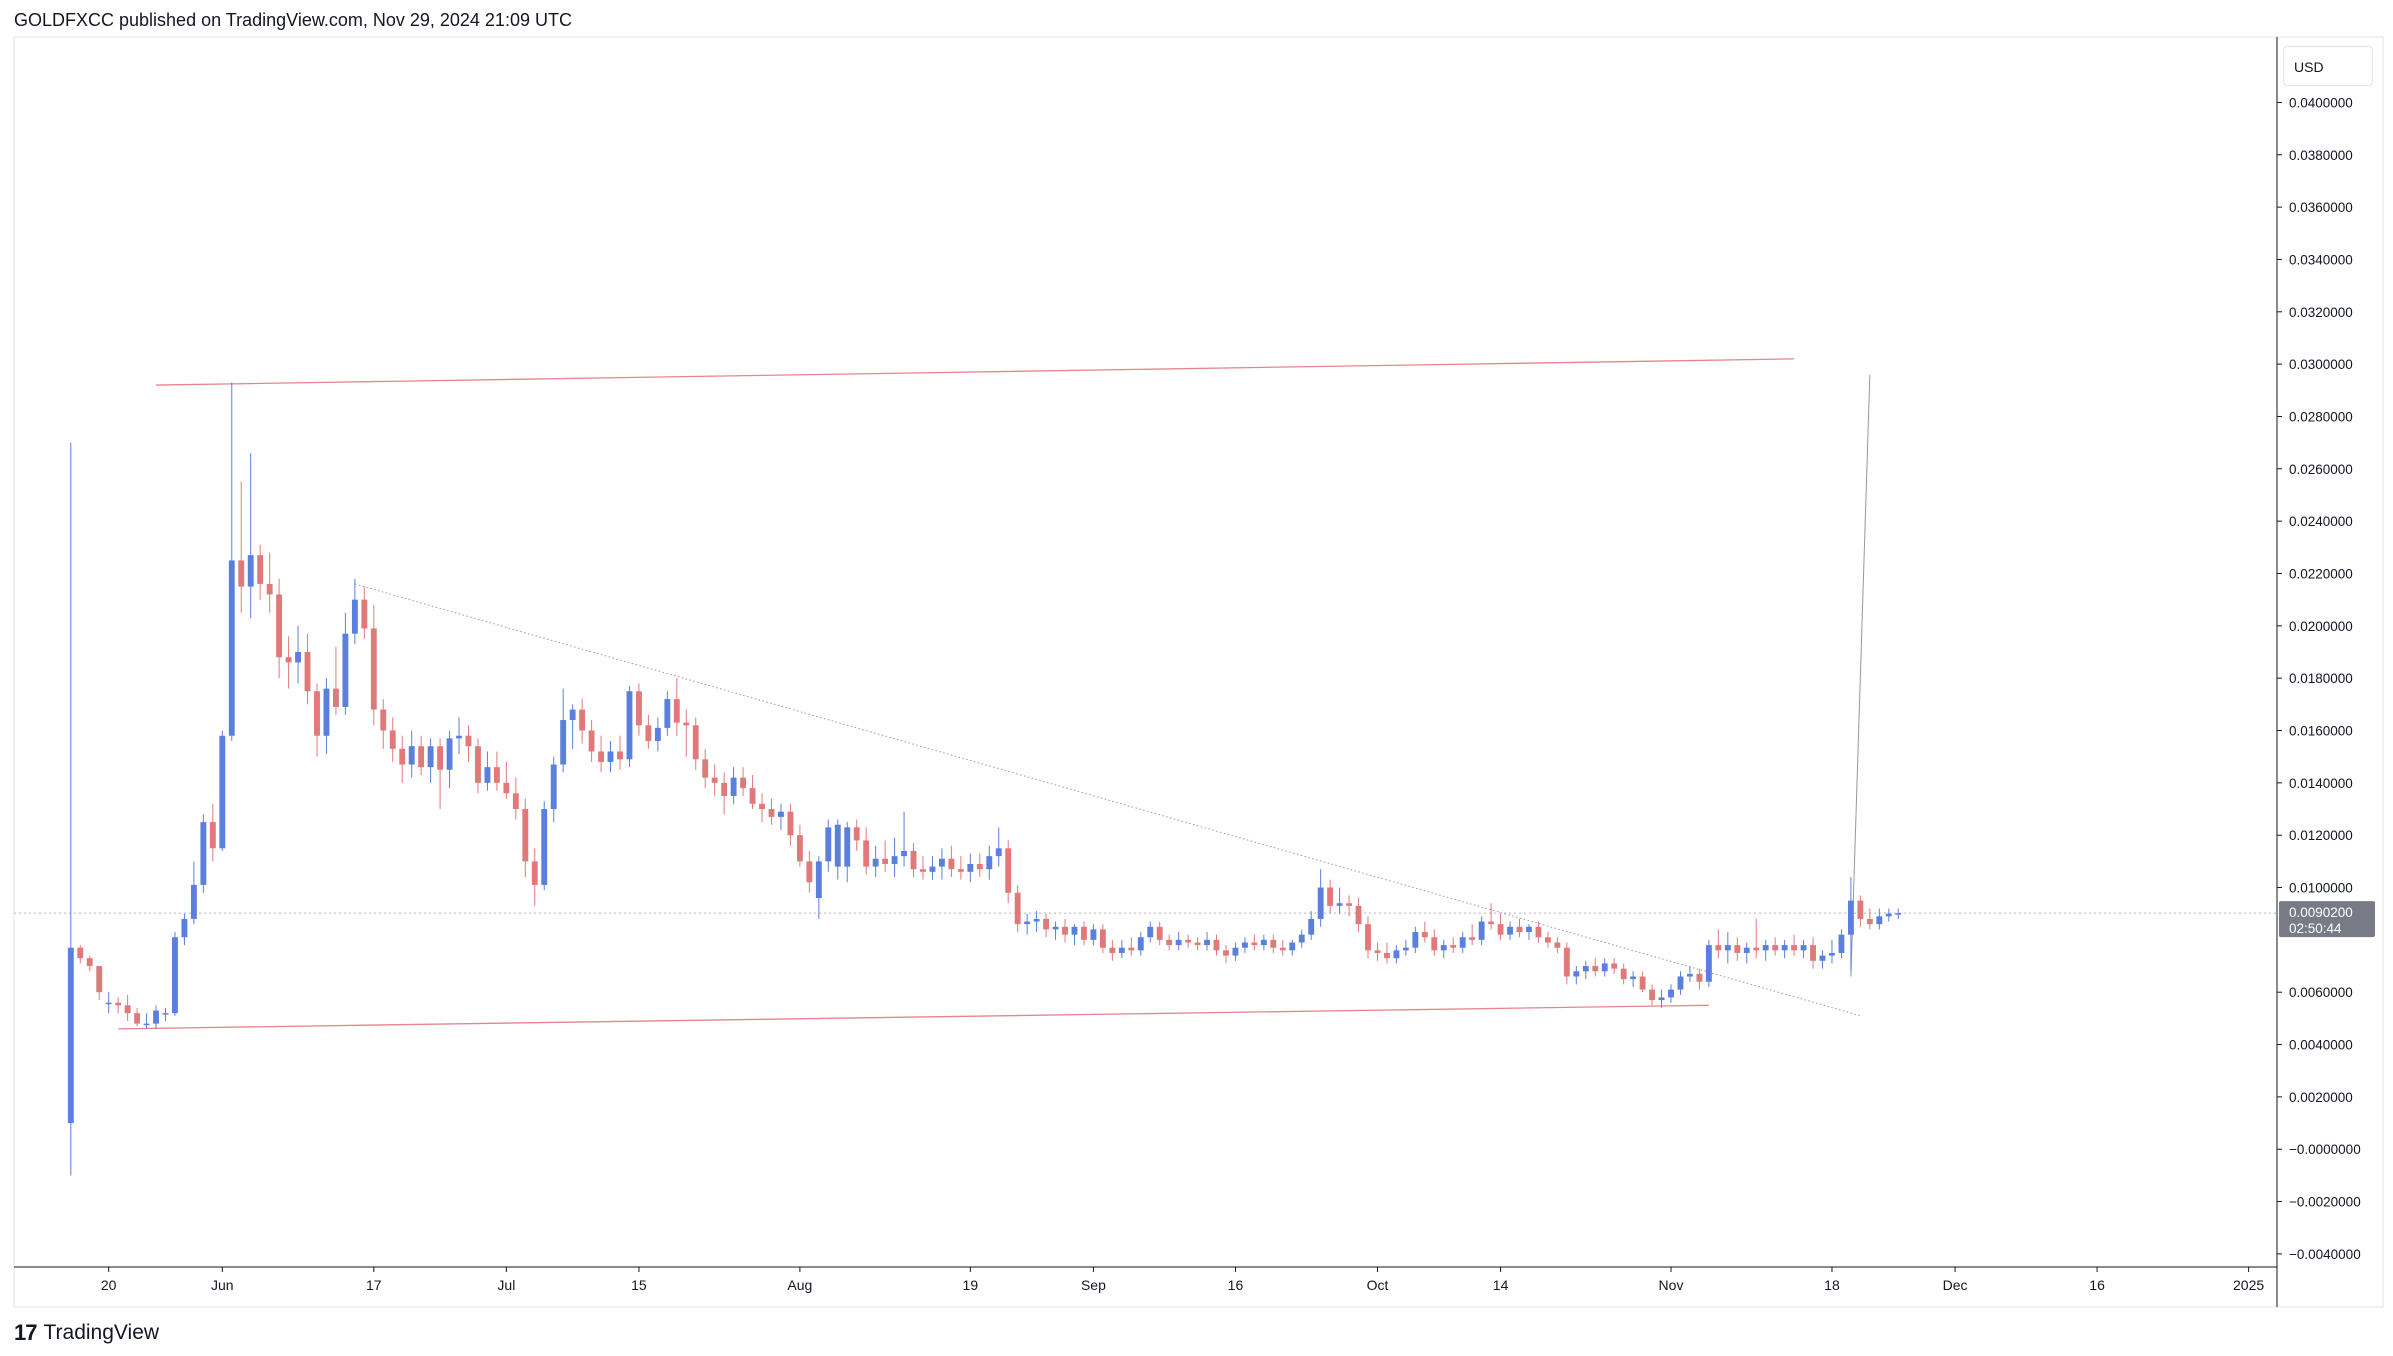 This screenshot has width=2393, height=1356. Describe the element at coordinates (2321, 888) in the screenshot. I see `price-tick-label: 0.0100000` at that location.